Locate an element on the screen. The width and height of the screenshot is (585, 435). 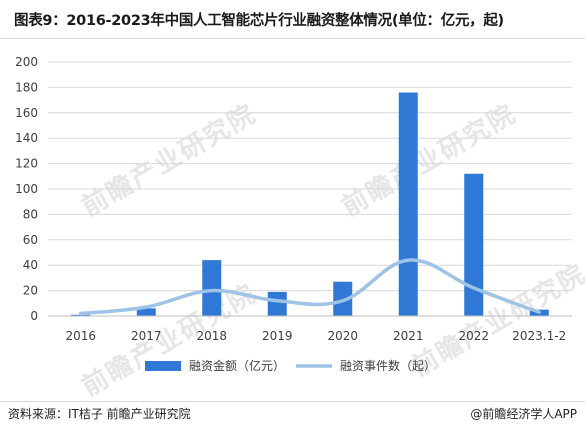
series-line is located at coordinates (310, 287).